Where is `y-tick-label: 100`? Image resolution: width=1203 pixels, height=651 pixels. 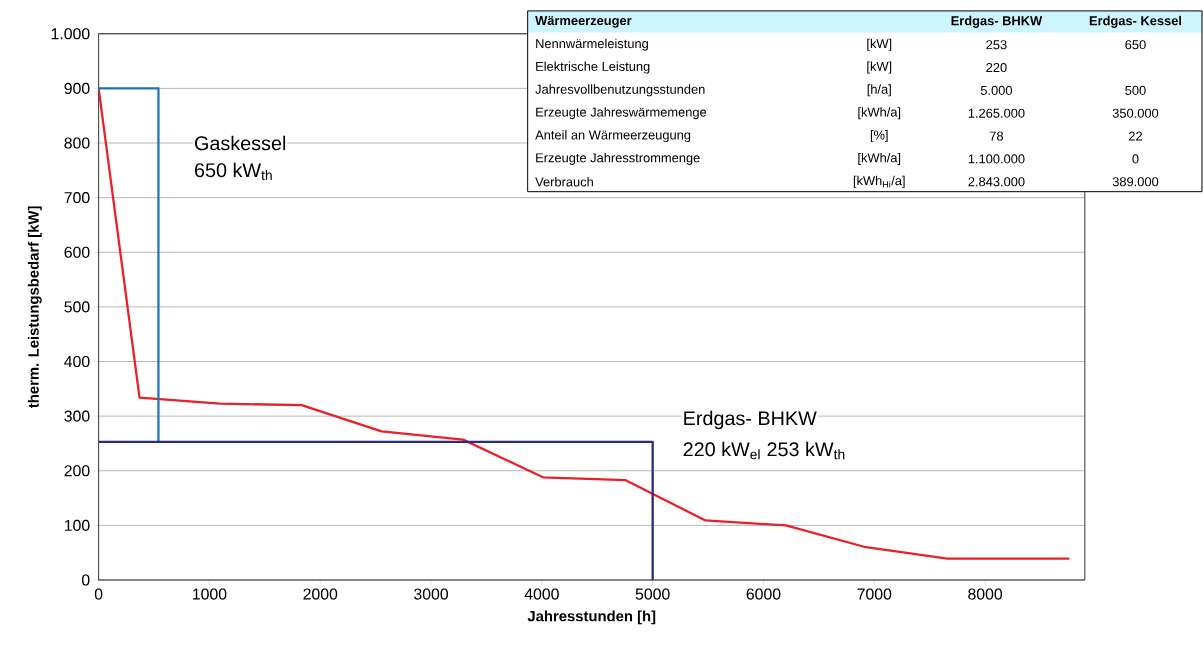 y-tick-label: 100 is located at coordinates (77, 526).